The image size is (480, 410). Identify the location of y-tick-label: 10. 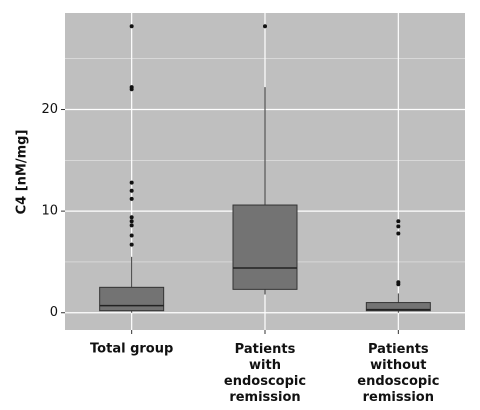
(49, 211).